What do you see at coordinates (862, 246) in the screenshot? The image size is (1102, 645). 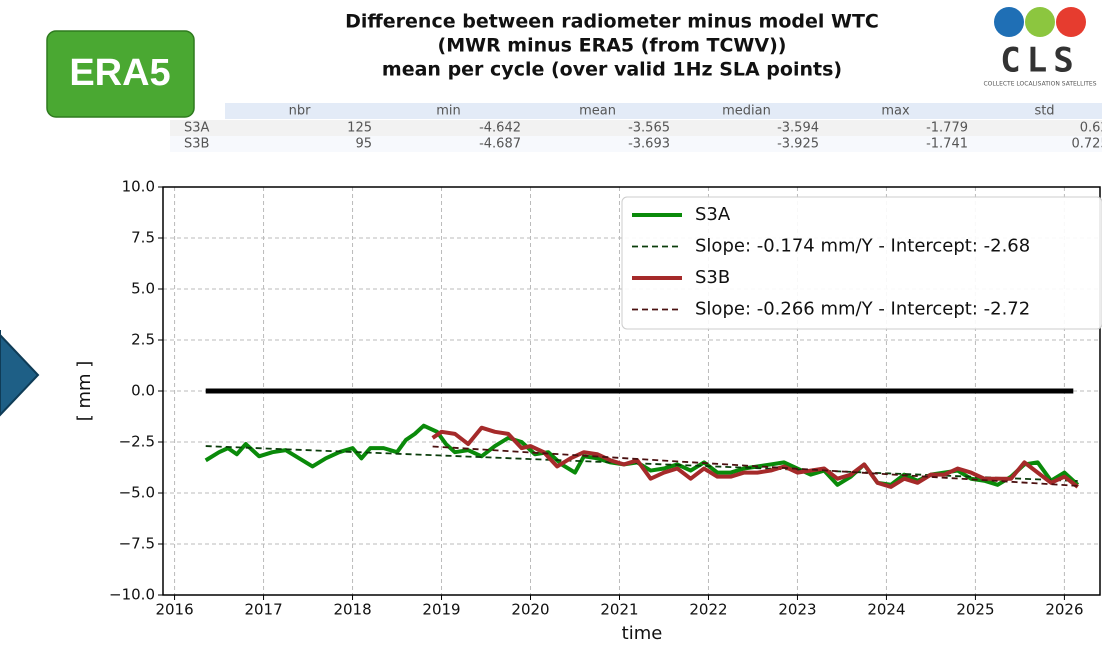 I see `legend-label: Slope: -0.174 mm/Y - Intercept: -2.68` at bounding box center [862, 246].